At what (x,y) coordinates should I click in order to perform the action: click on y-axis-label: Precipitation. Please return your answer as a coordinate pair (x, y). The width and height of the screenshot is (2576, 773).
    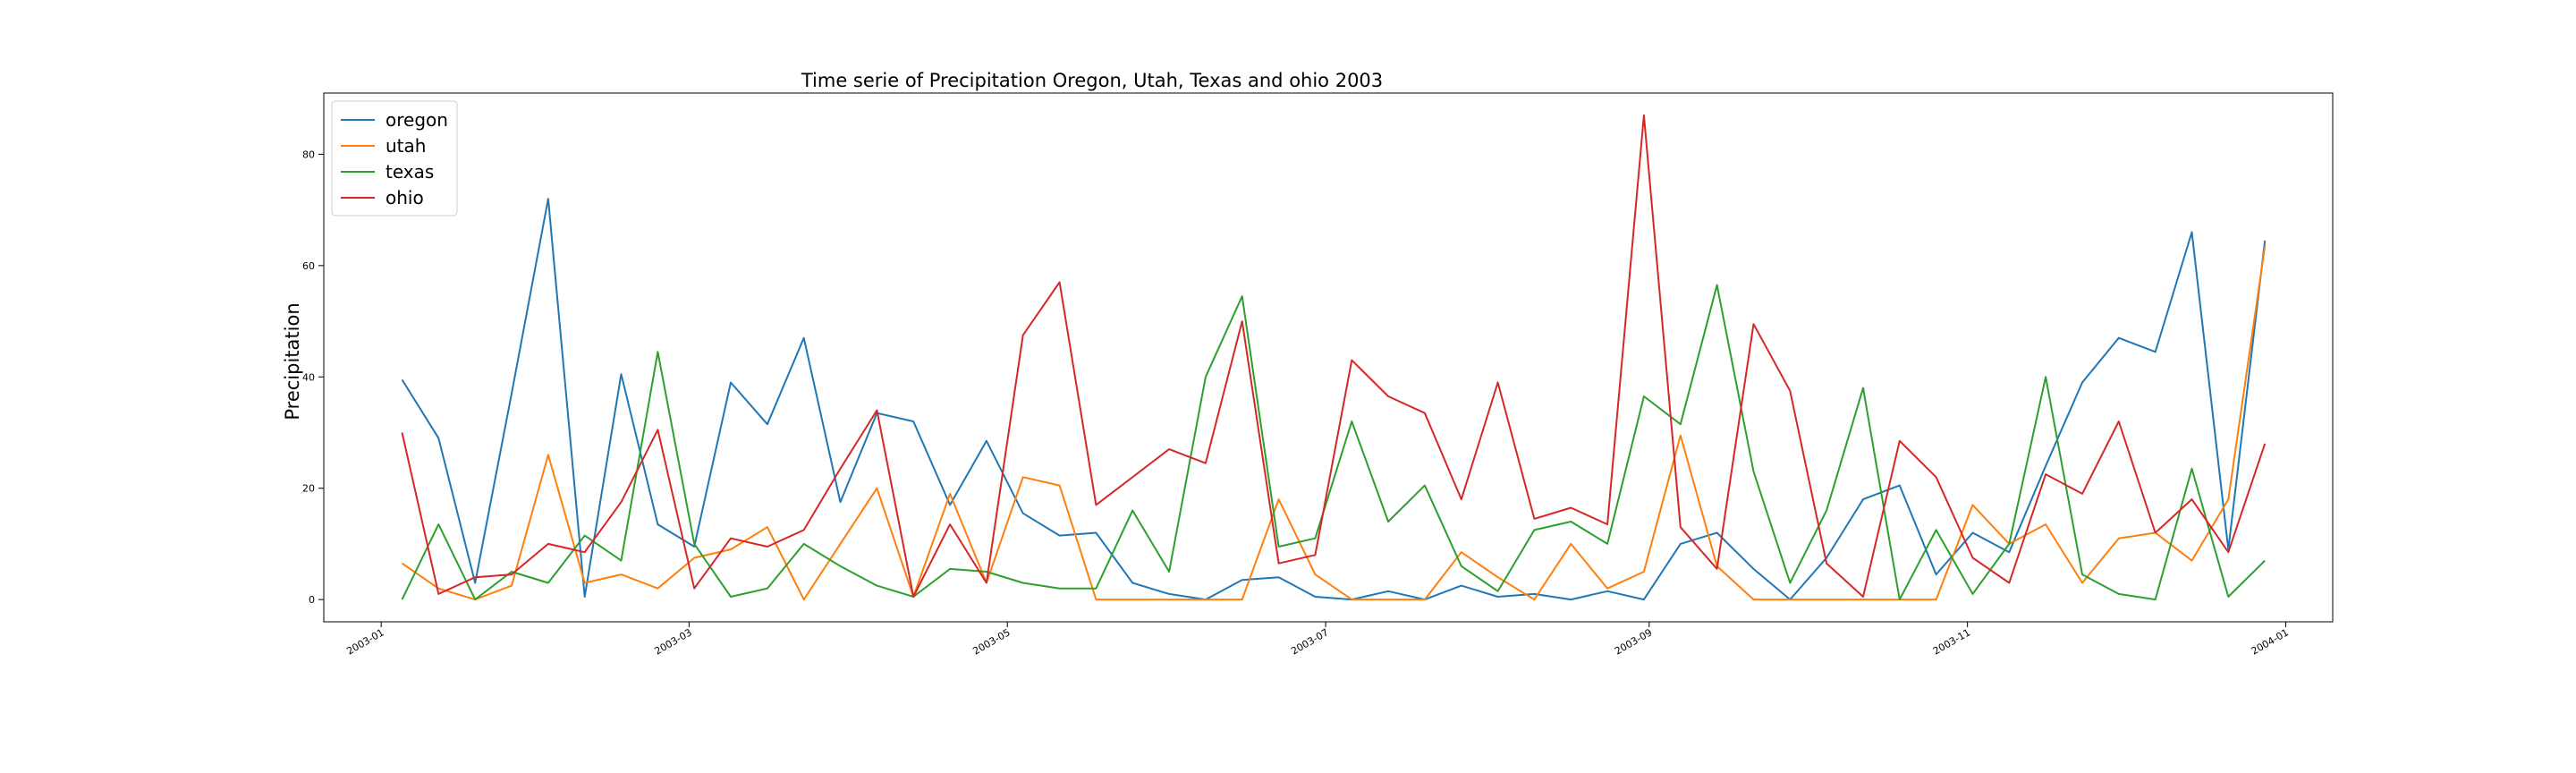
    Looking at the image, I should click on (292, 361).